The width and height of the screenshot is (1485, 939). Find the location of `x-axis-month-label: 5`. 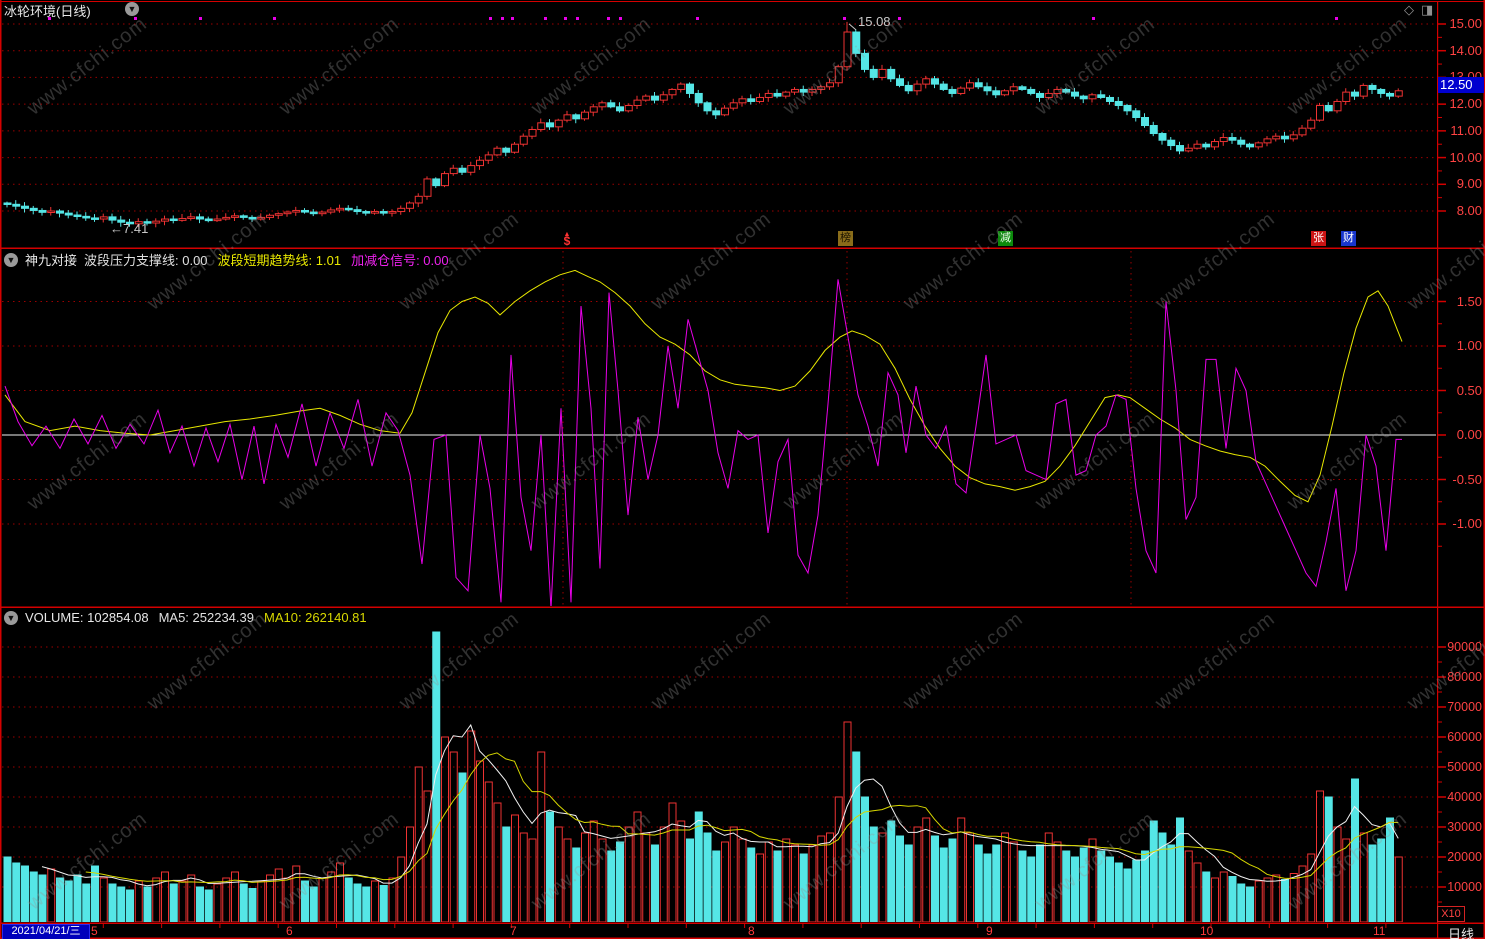

x-axis-month-label: 5 is located at coordinates (94, 931).